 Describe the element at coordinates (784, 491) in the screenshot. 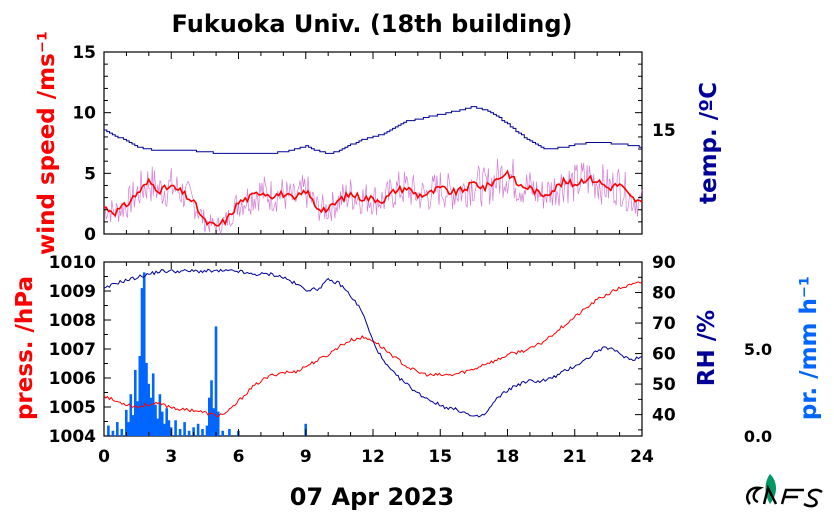

I see `fukuoka-univ-logo` at that location.